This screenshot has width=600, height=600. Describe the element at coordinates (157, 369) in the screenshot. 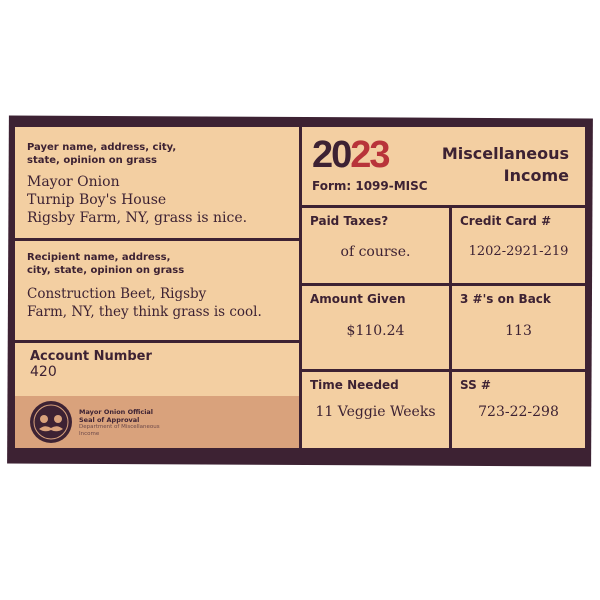

I see `account-box: Account Number 420` at that location.